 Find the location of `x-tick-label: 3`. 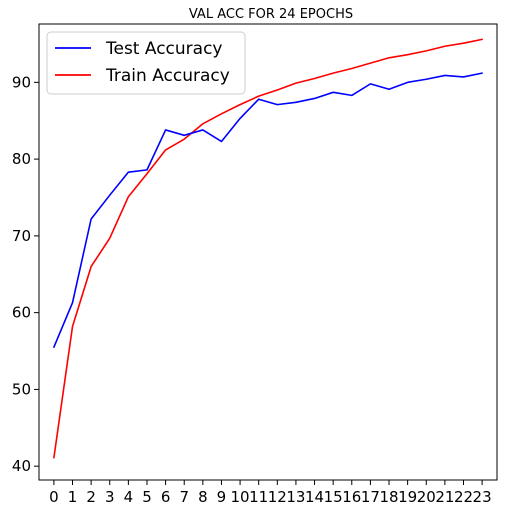

x-tick-label: 3 is located at coordinates (110, 497).